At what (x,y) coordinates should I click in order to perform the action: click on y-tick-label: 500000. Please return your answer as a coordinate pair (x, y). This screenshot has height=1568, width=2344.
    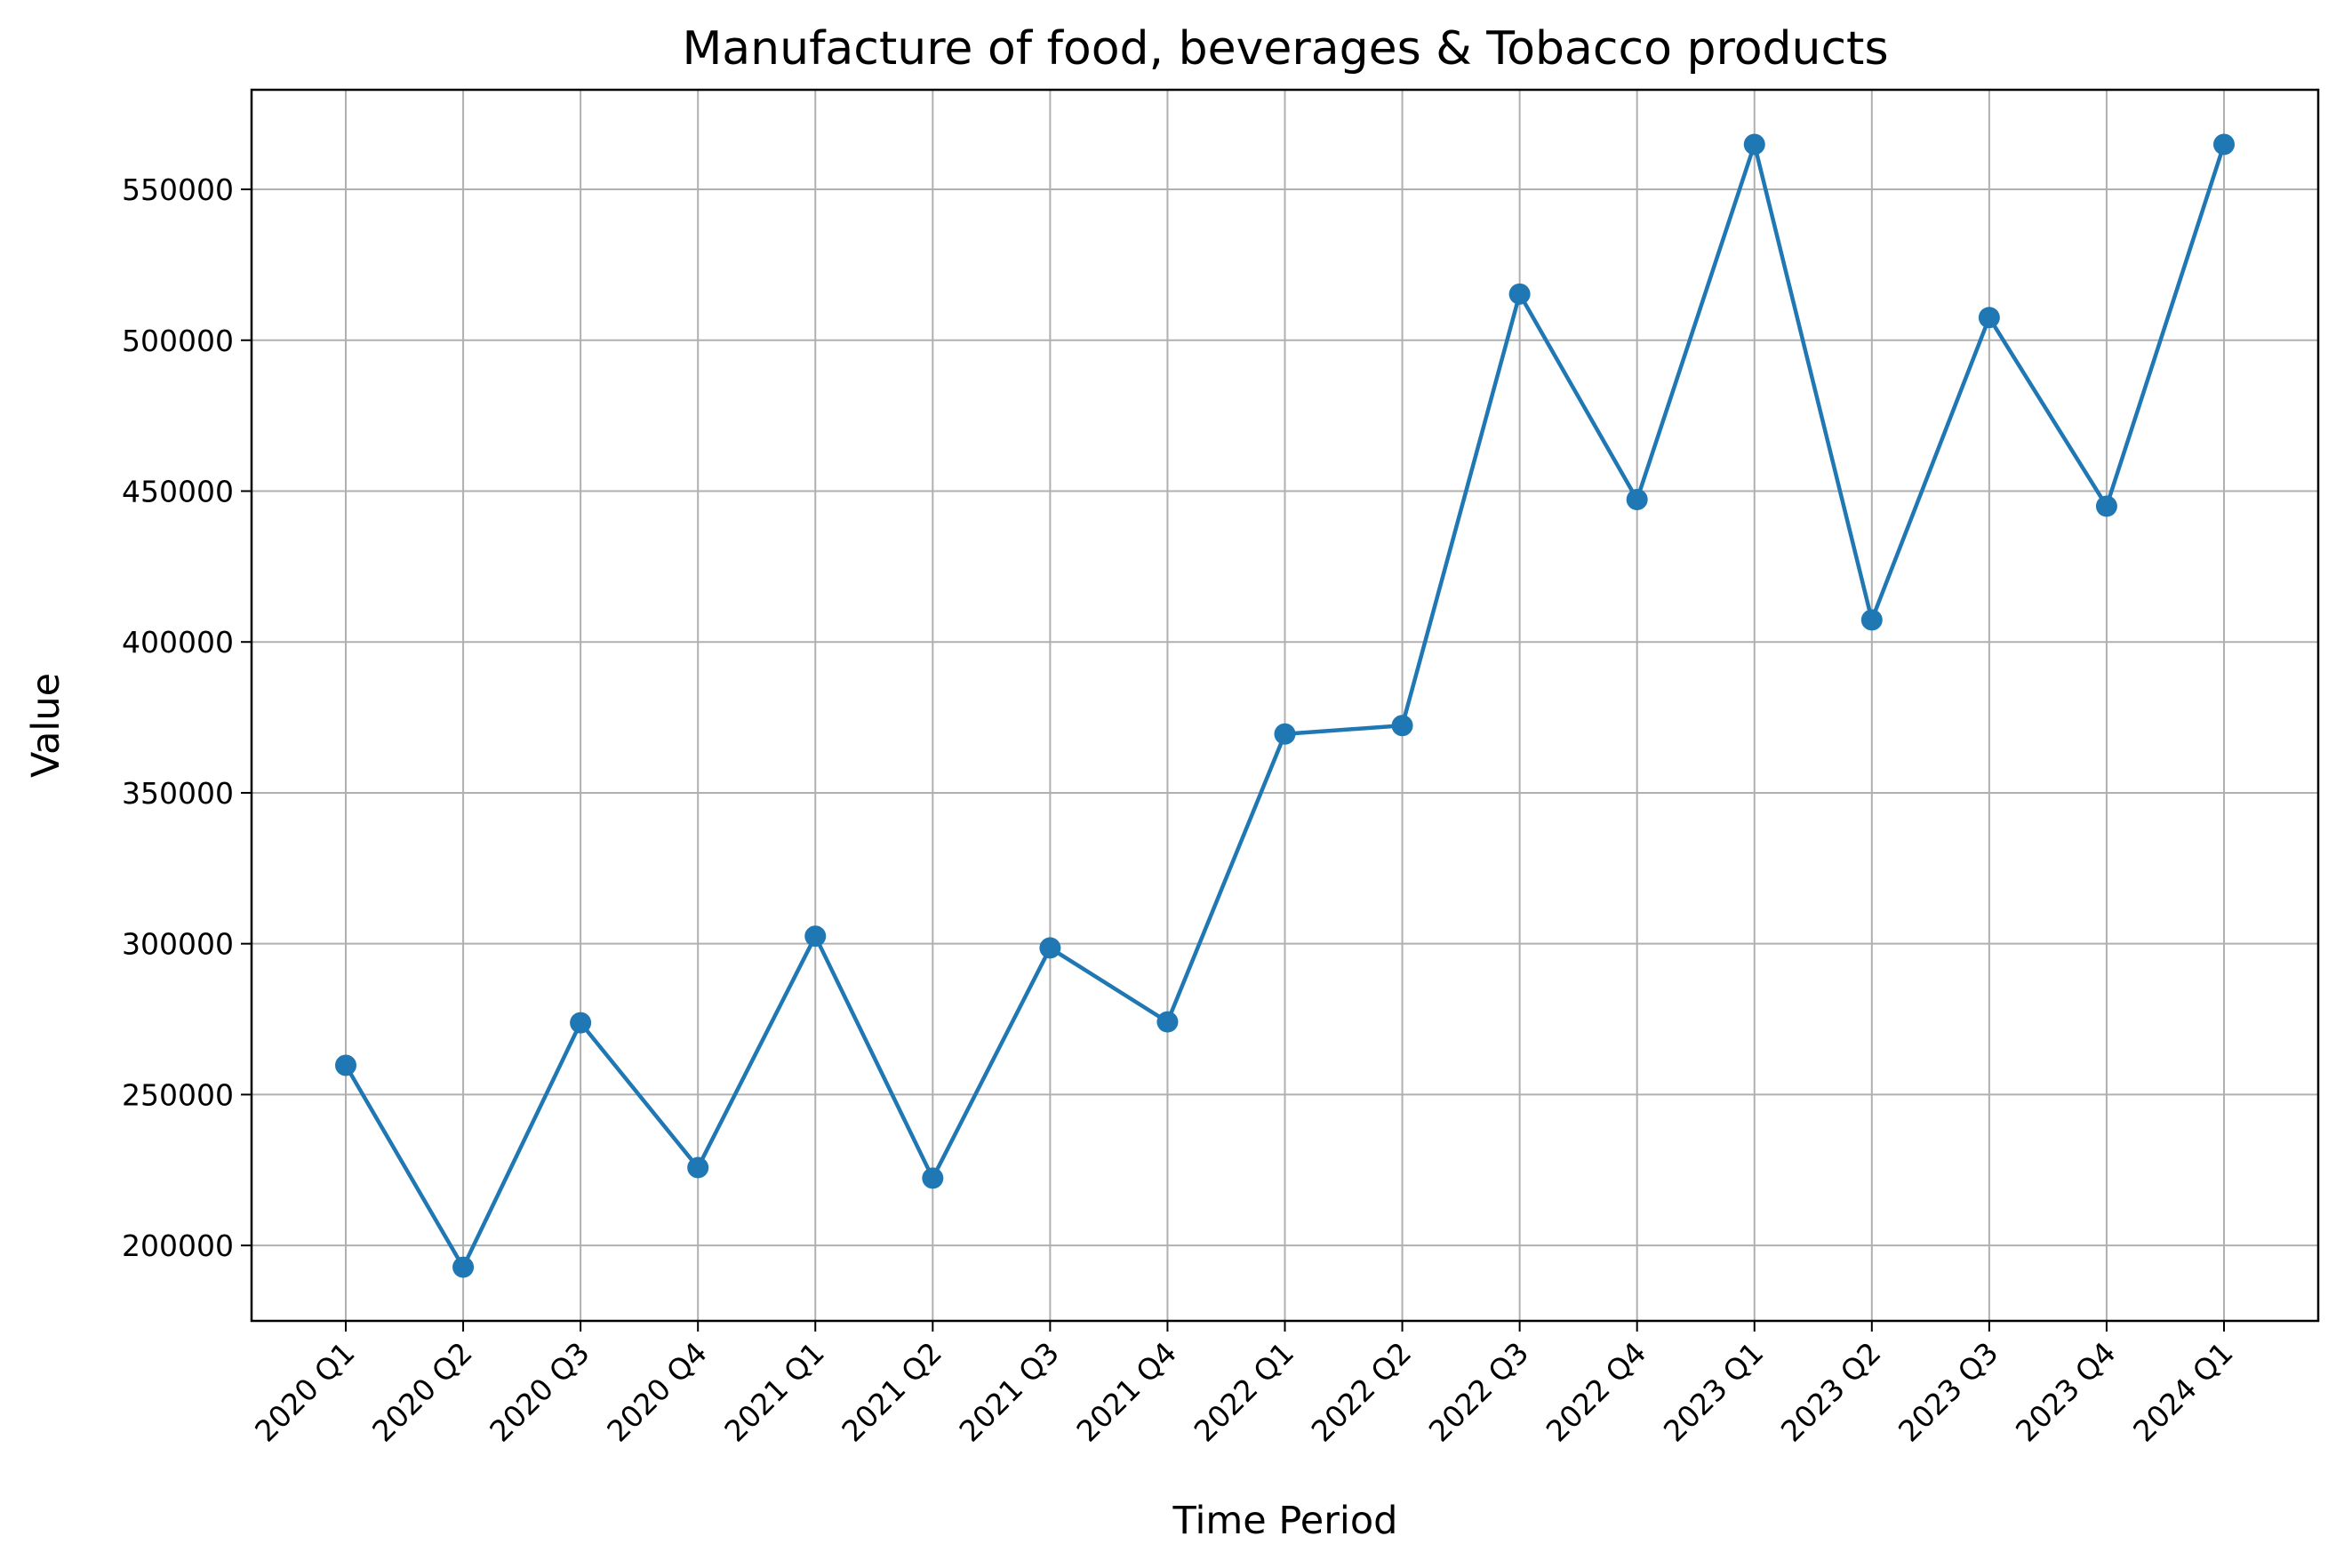
    Looking at the image, I should click on (178, 341).